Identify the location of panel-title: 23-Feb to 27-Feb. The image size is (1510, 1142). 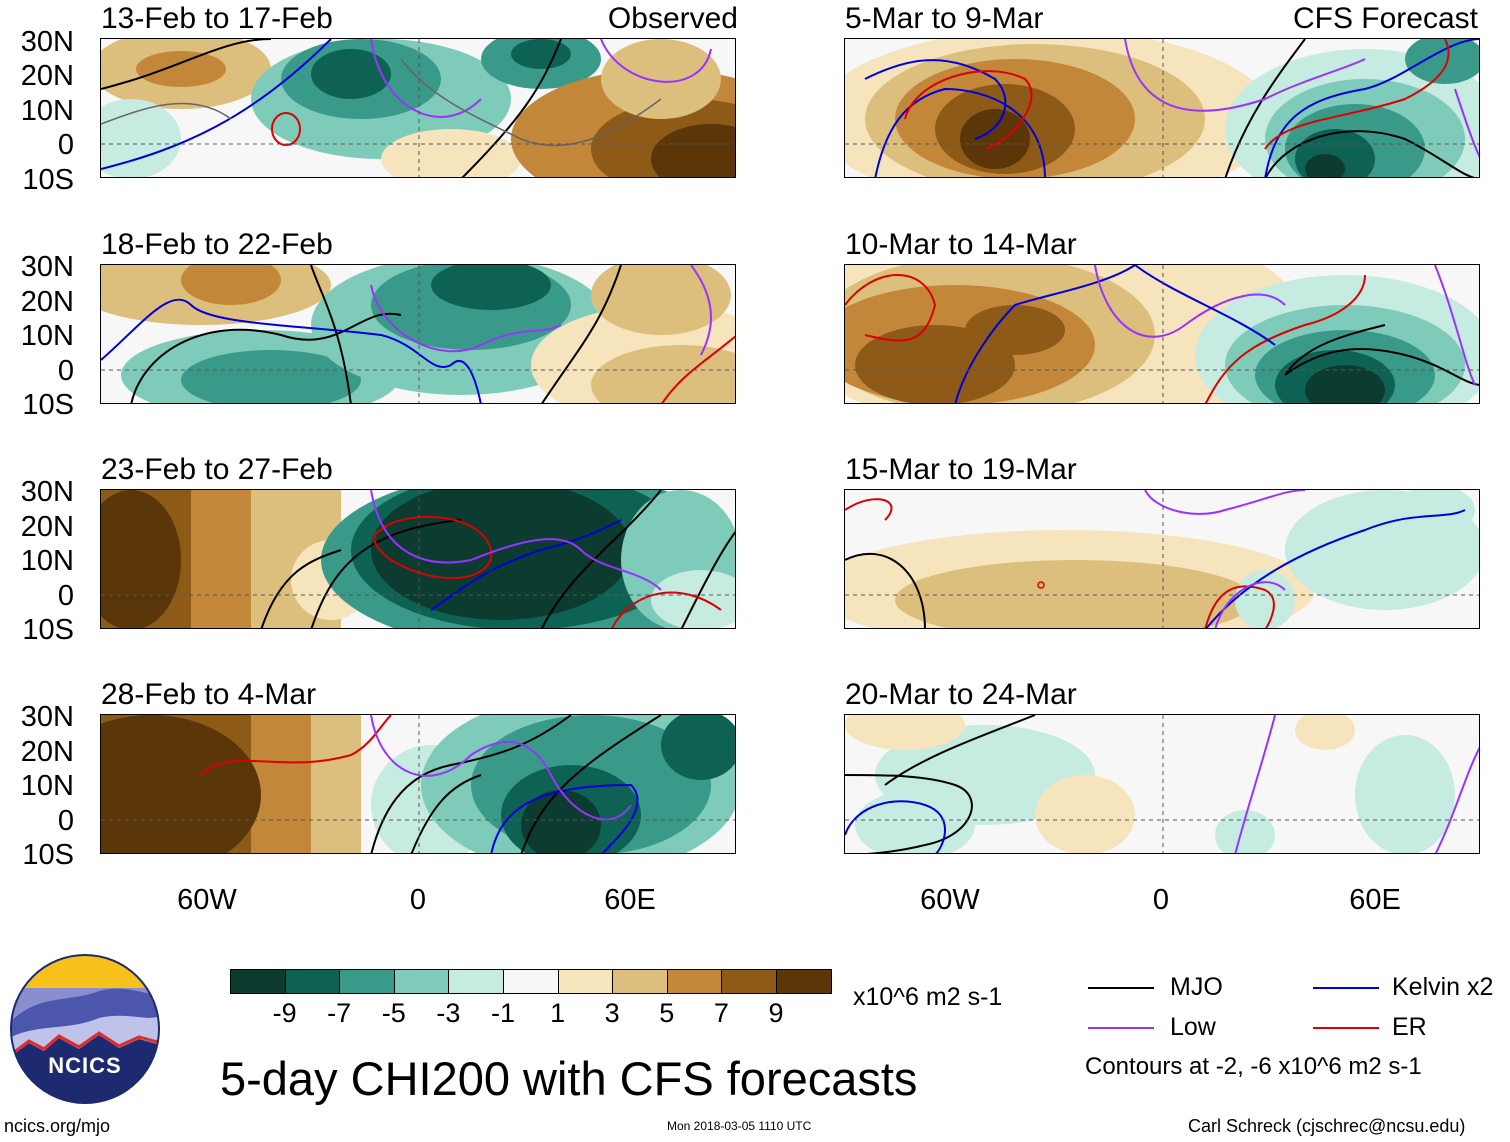
(217, 469).